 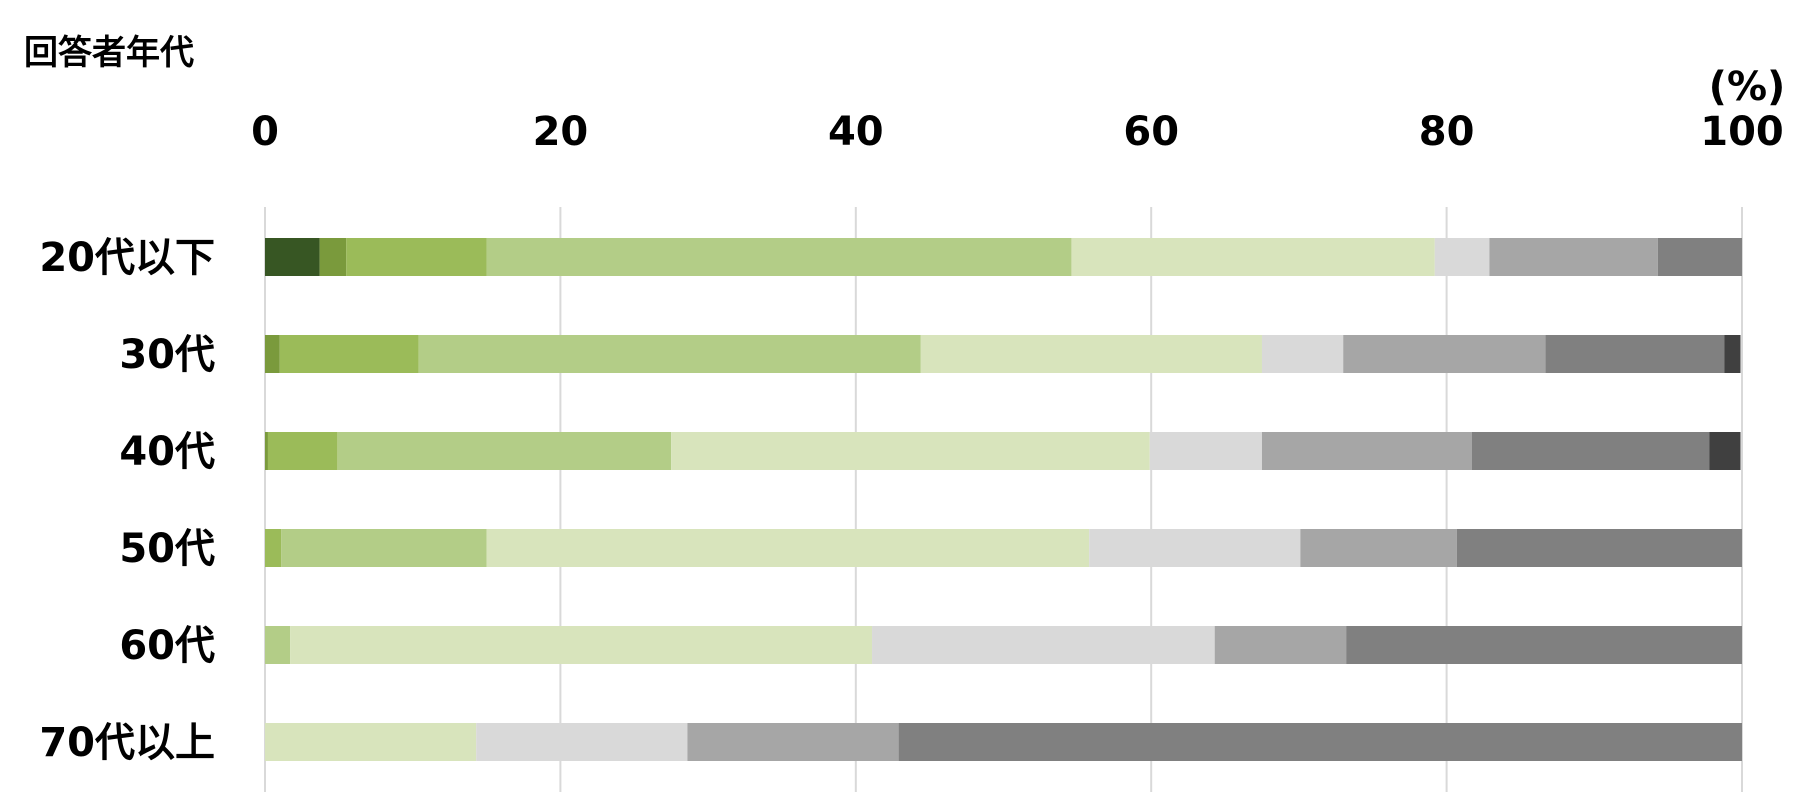 I want to click on category-label: 50代, so click(x=167, y=549).